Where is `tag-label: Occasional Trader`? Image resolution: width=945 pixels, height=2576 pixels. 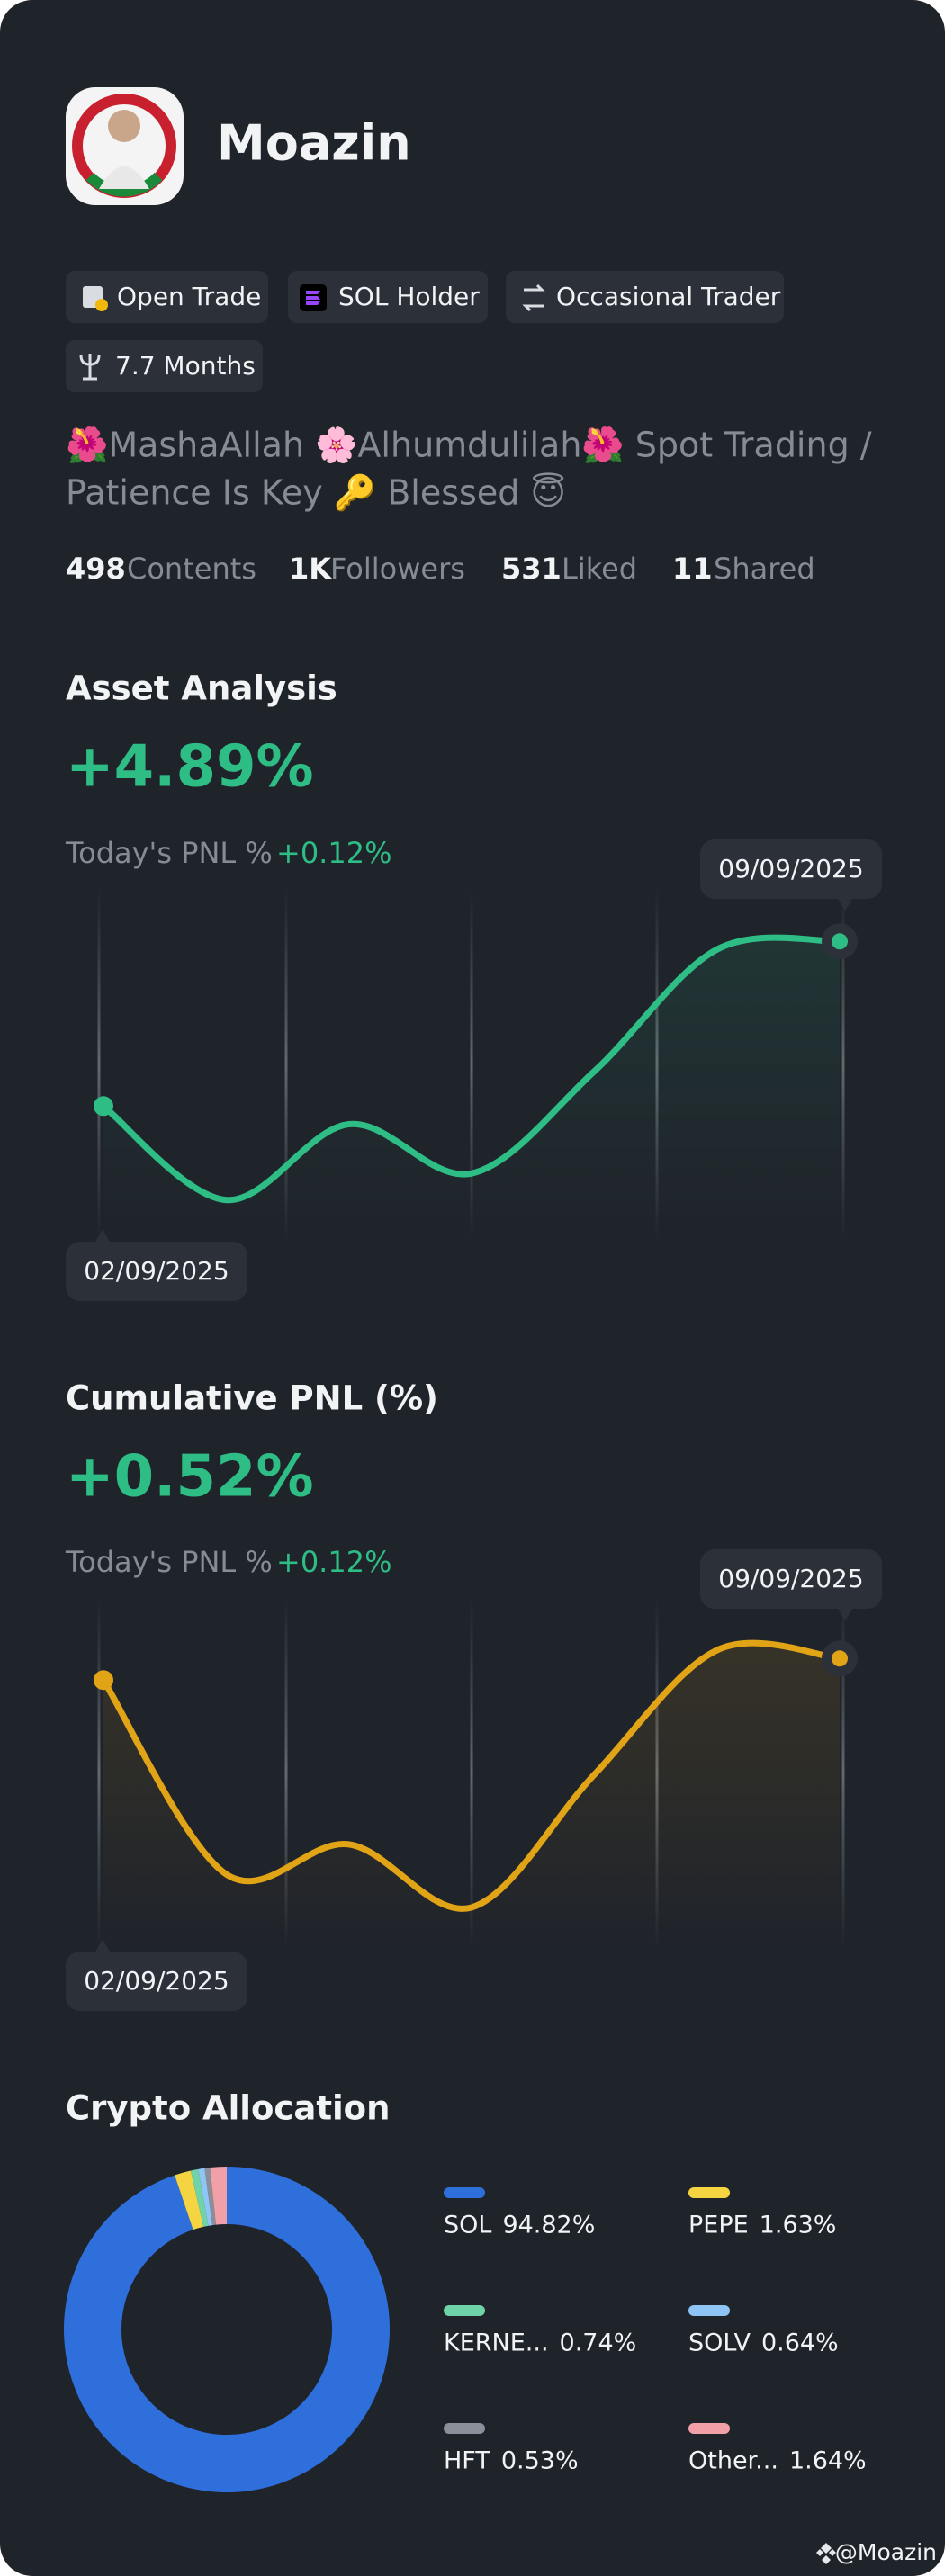 tag-label: Occasional Trader is located at coordinates (669, 297).